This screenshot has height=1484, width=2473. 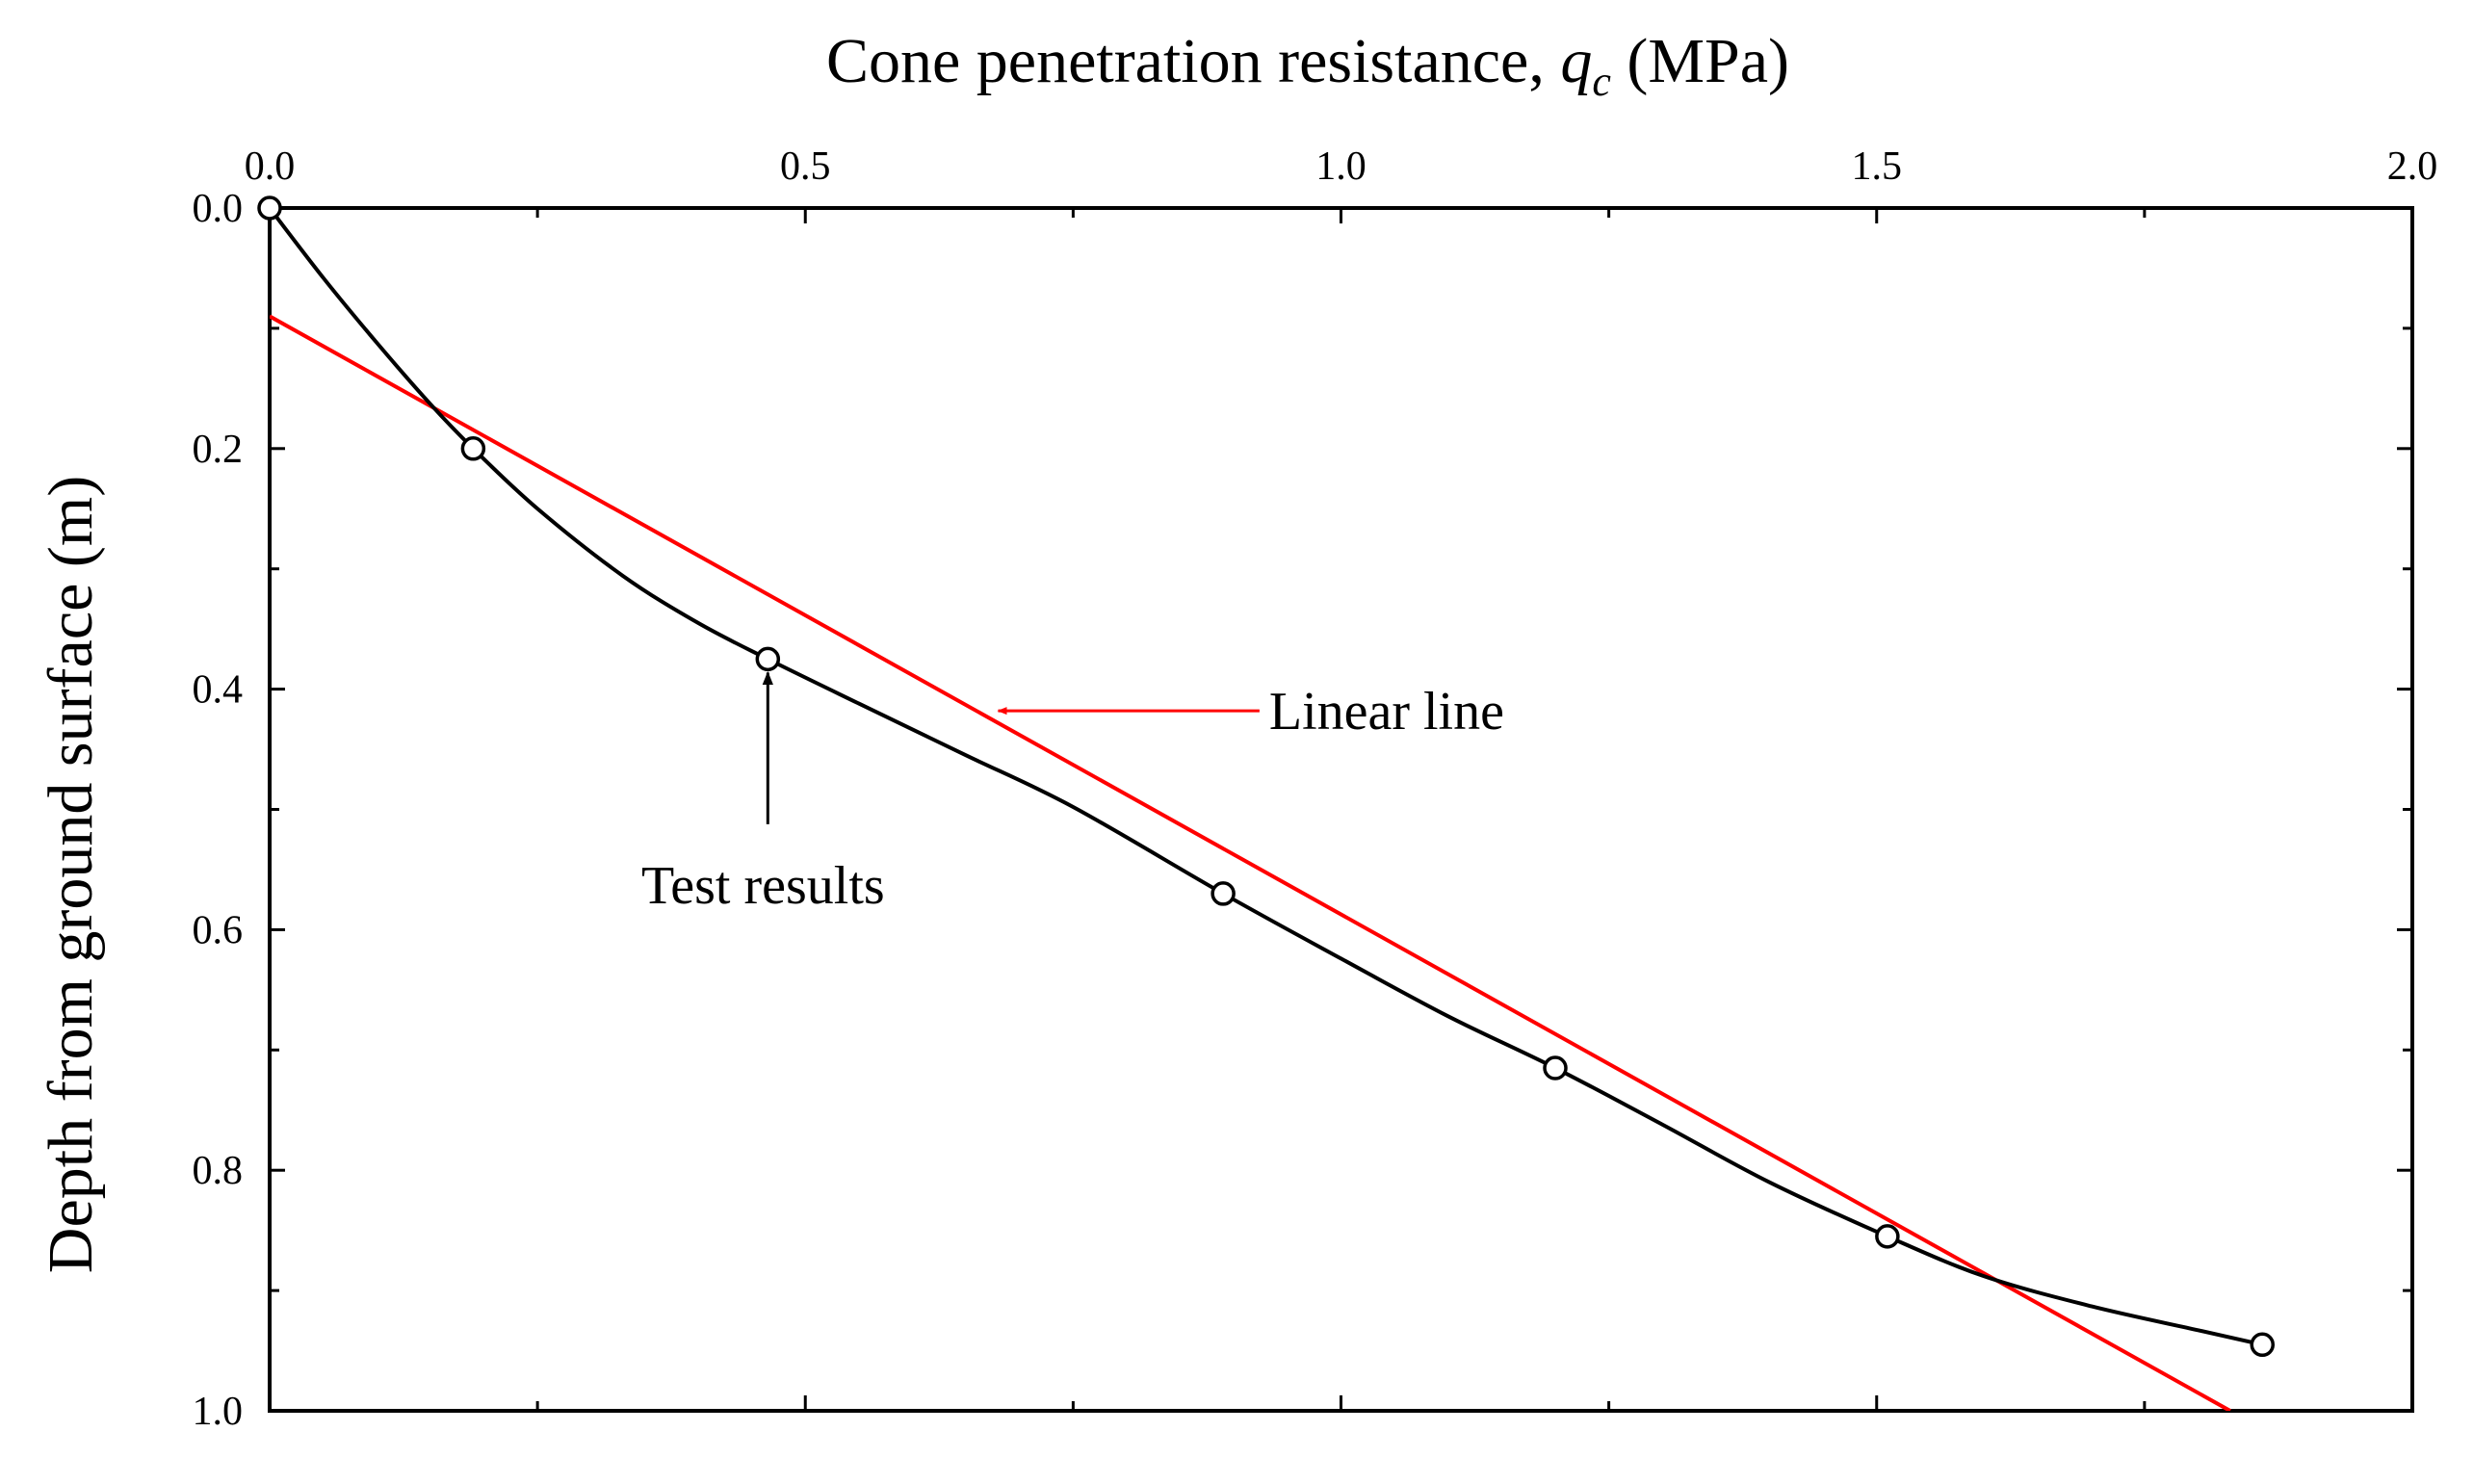 I want to click on x-tick-label: 0.5, so click(x=805, y=167).